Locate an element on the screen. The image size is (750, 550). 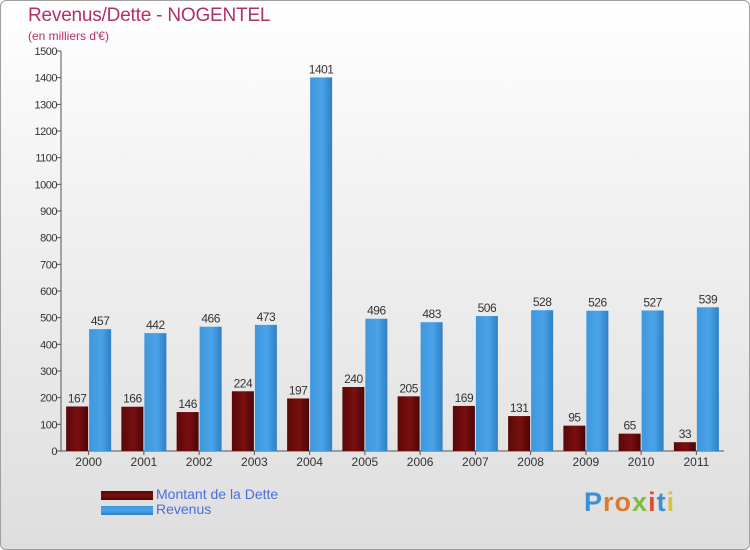
data-label-revenus: 1401 is located at coordinates (322, 69).